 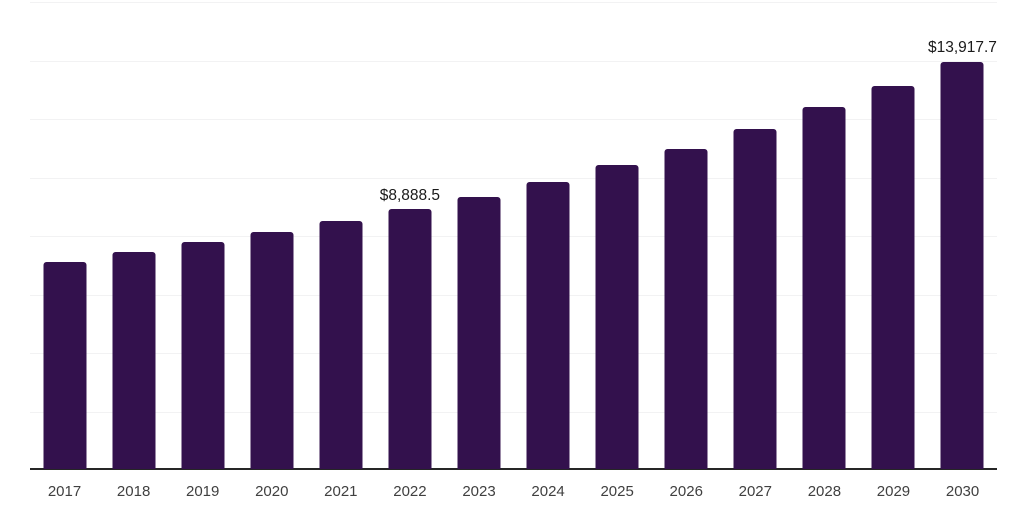 I want to click on x-tick-2017: 2017, so click(x=64, y=491).